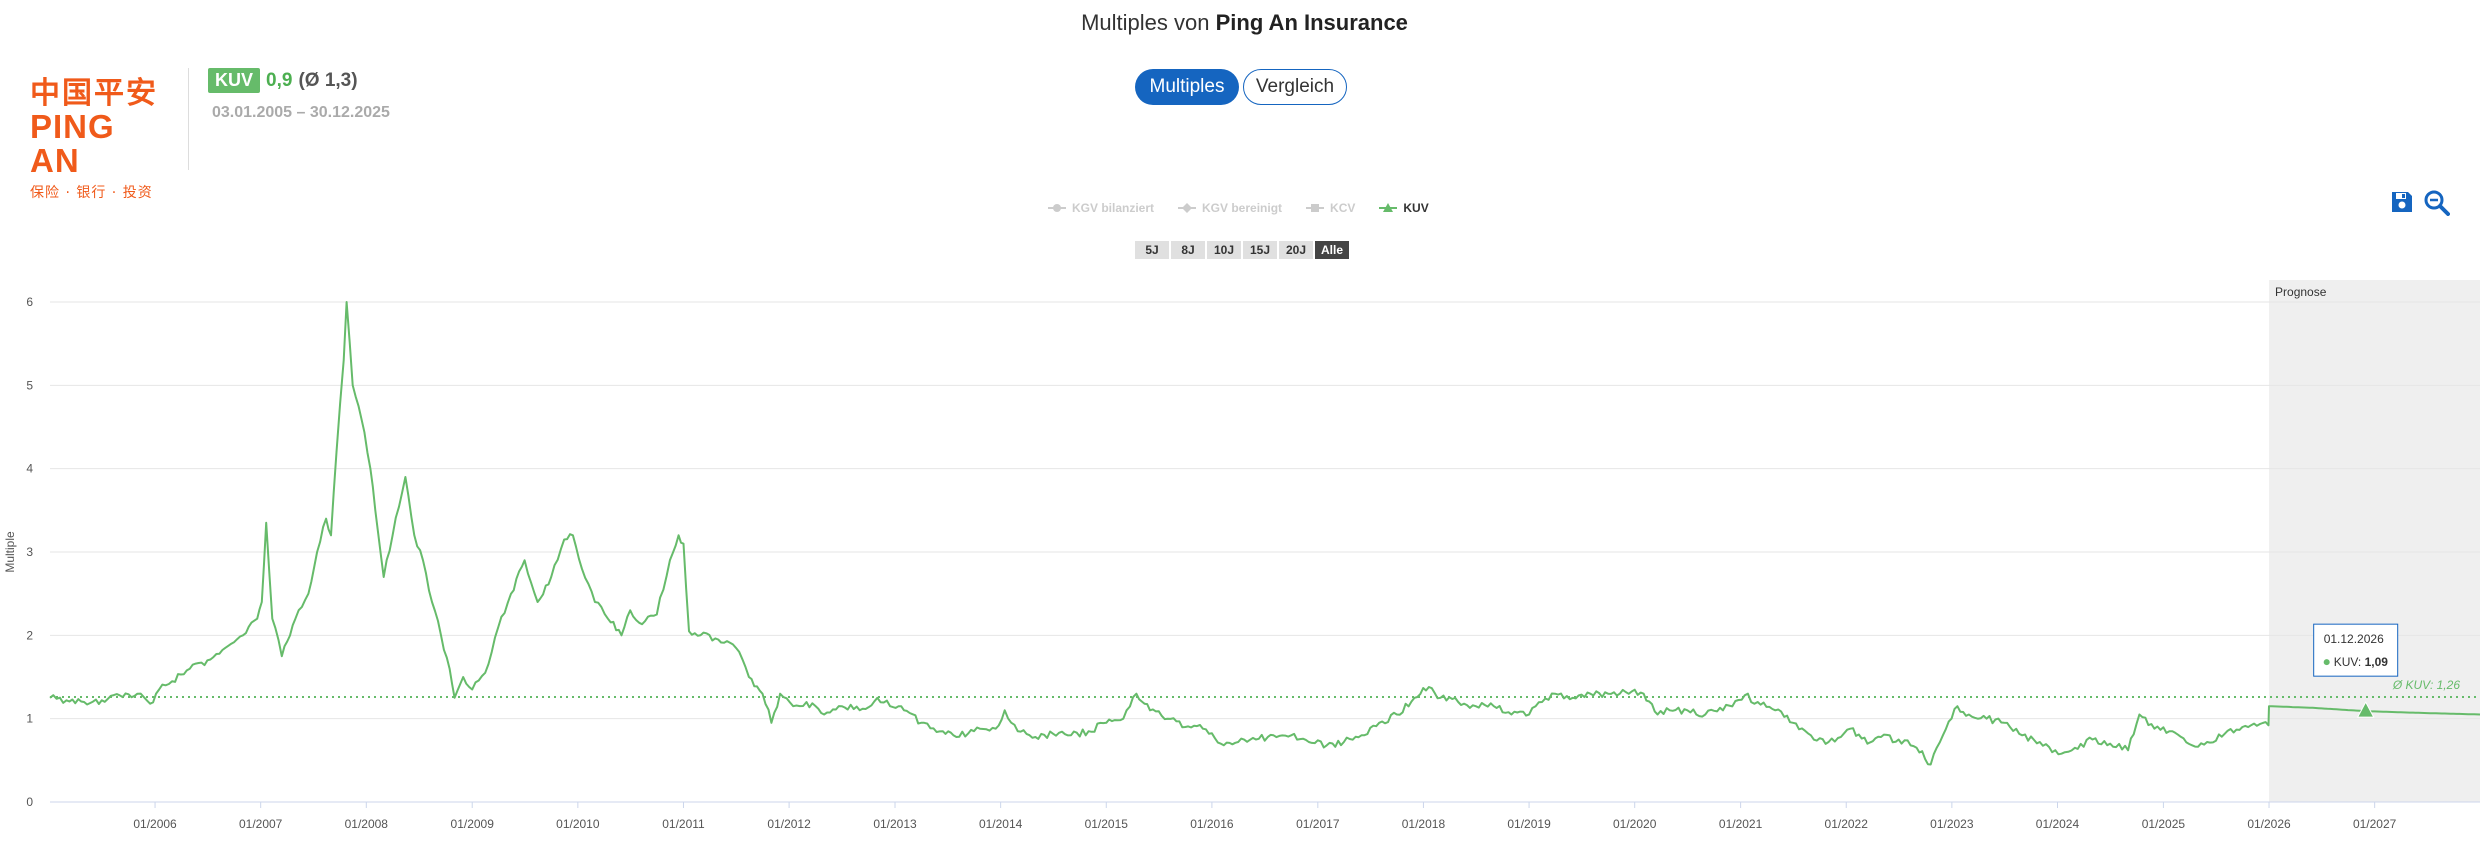  I want to click on circle-line-icon, so click(1057, 208).